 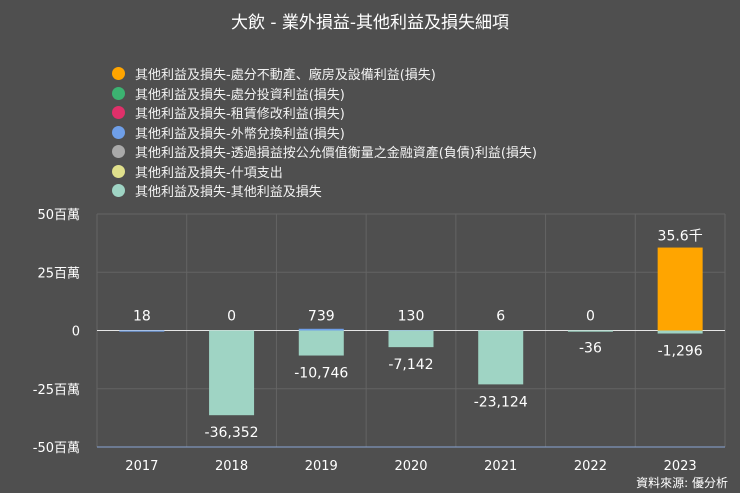 I want to click on data-label: 130, so click(x=411, y=317).